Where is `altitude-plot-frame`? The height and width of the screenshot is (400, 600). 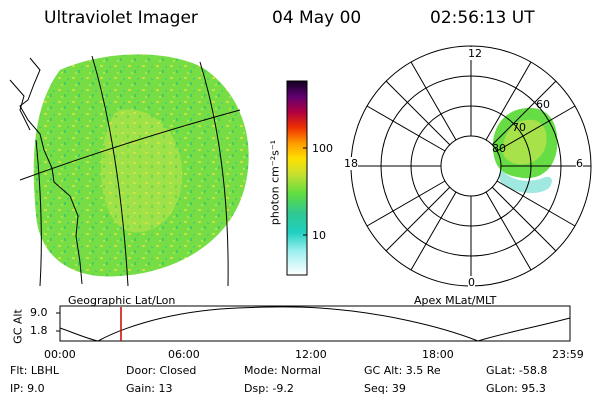
altitude-plot-frame is located at coordinates (315, 323).